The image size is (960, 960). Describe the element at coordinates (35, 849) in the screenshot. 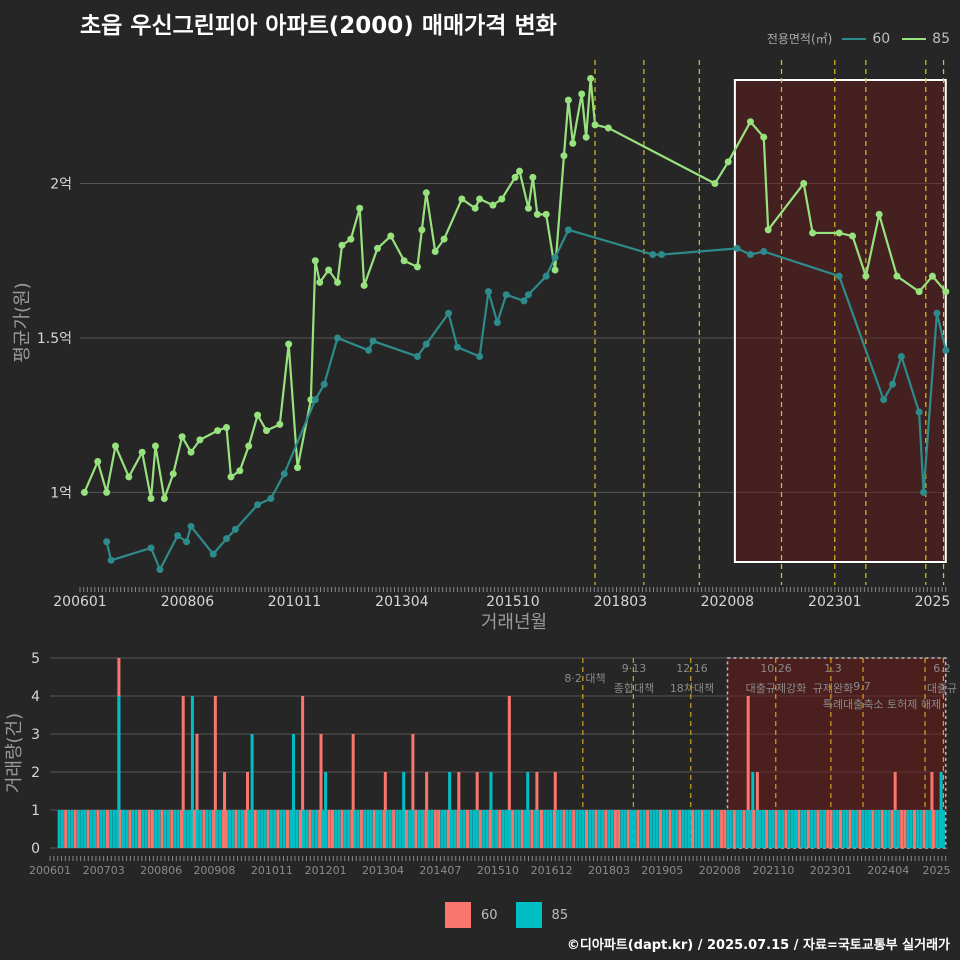

I see `y-tick-label: 0` at that location.